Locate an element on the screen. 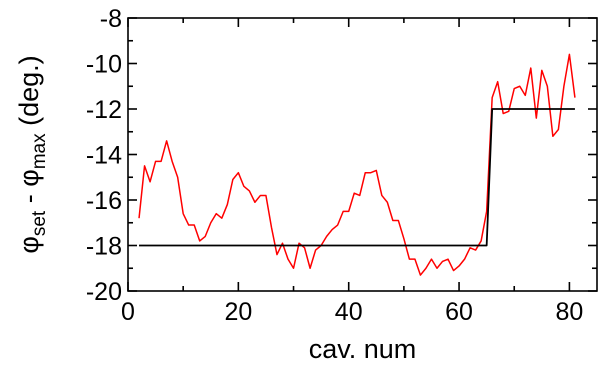  y-tick-label: -8 is located at coordinates (111, 19).